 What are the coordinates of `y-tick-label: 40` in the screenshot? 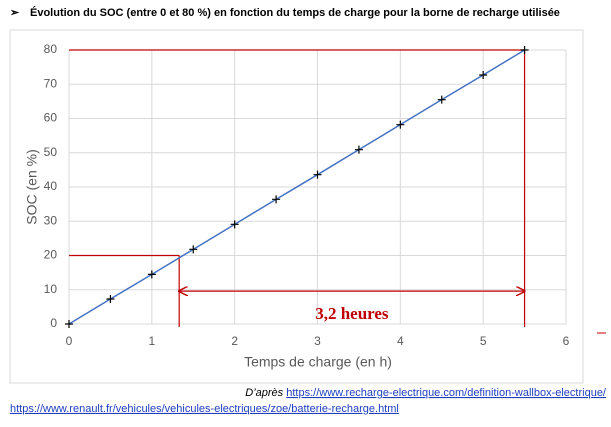 It's located at (51, 186).